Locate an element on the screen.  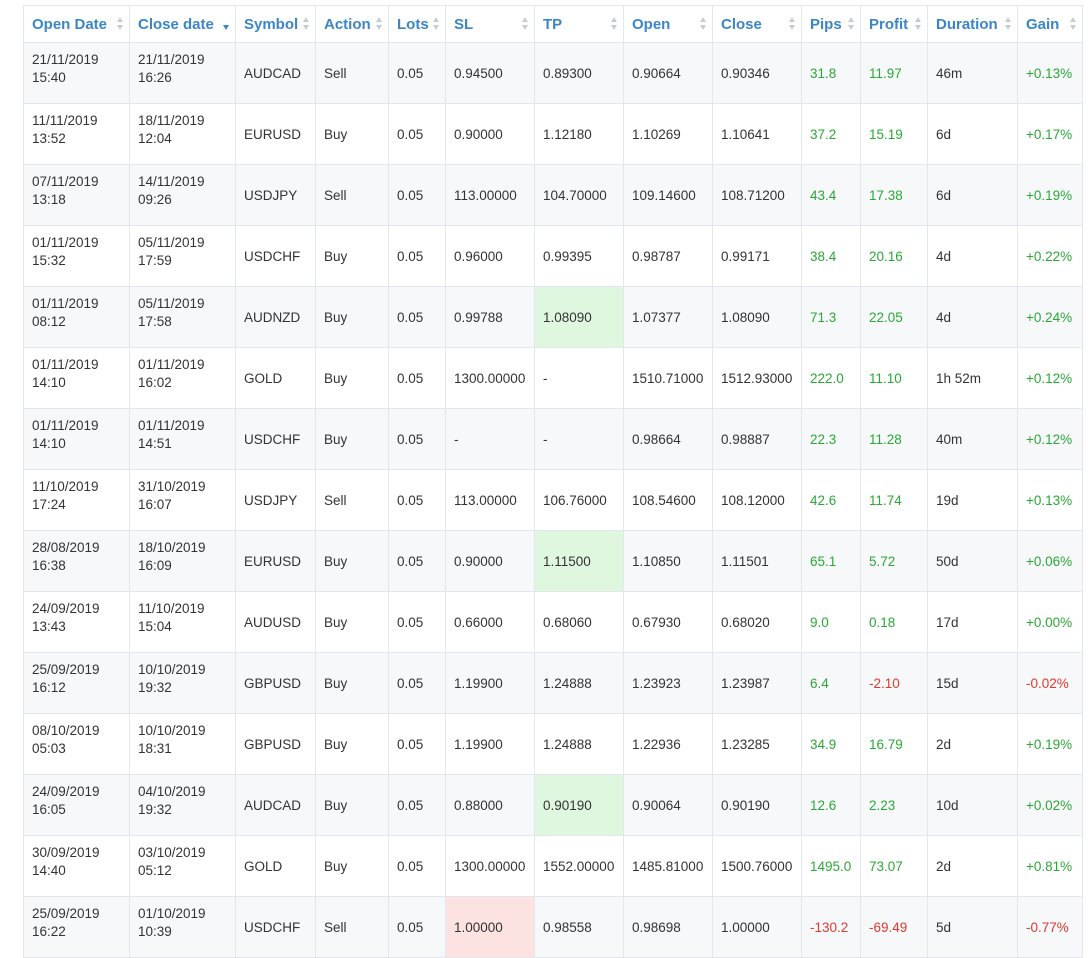
duration-cell: 4d is located at coordinates (972, 256).